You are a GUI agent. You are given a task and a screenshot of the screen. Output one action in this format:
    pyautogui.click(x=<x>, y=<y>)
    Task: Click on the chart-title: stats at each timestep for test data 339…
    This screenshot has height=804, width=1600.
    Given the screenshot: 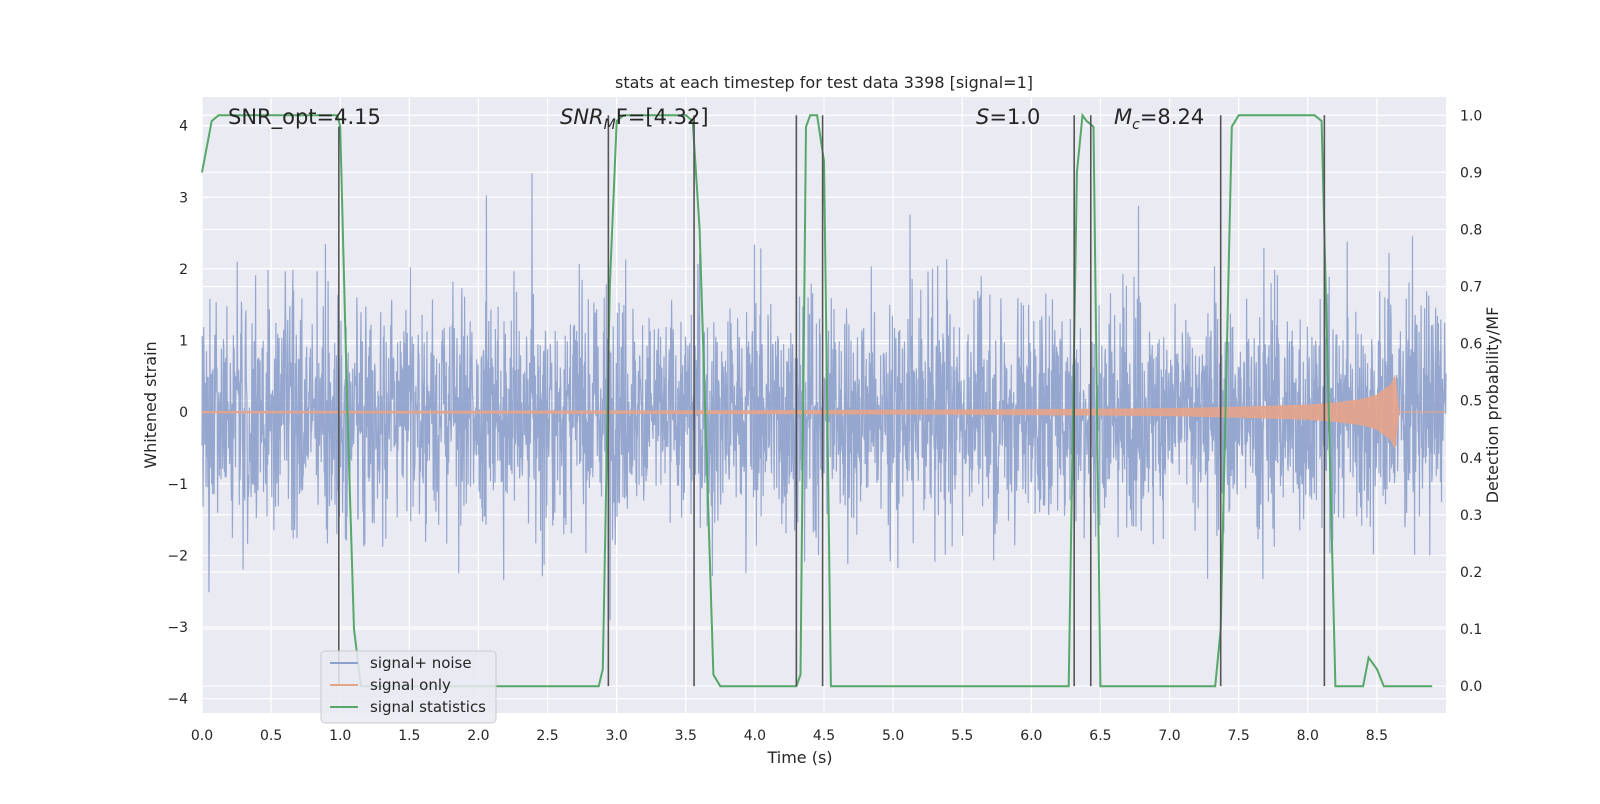 What is the action you would take?
    pyautogui.click(x=824, y=82)
    